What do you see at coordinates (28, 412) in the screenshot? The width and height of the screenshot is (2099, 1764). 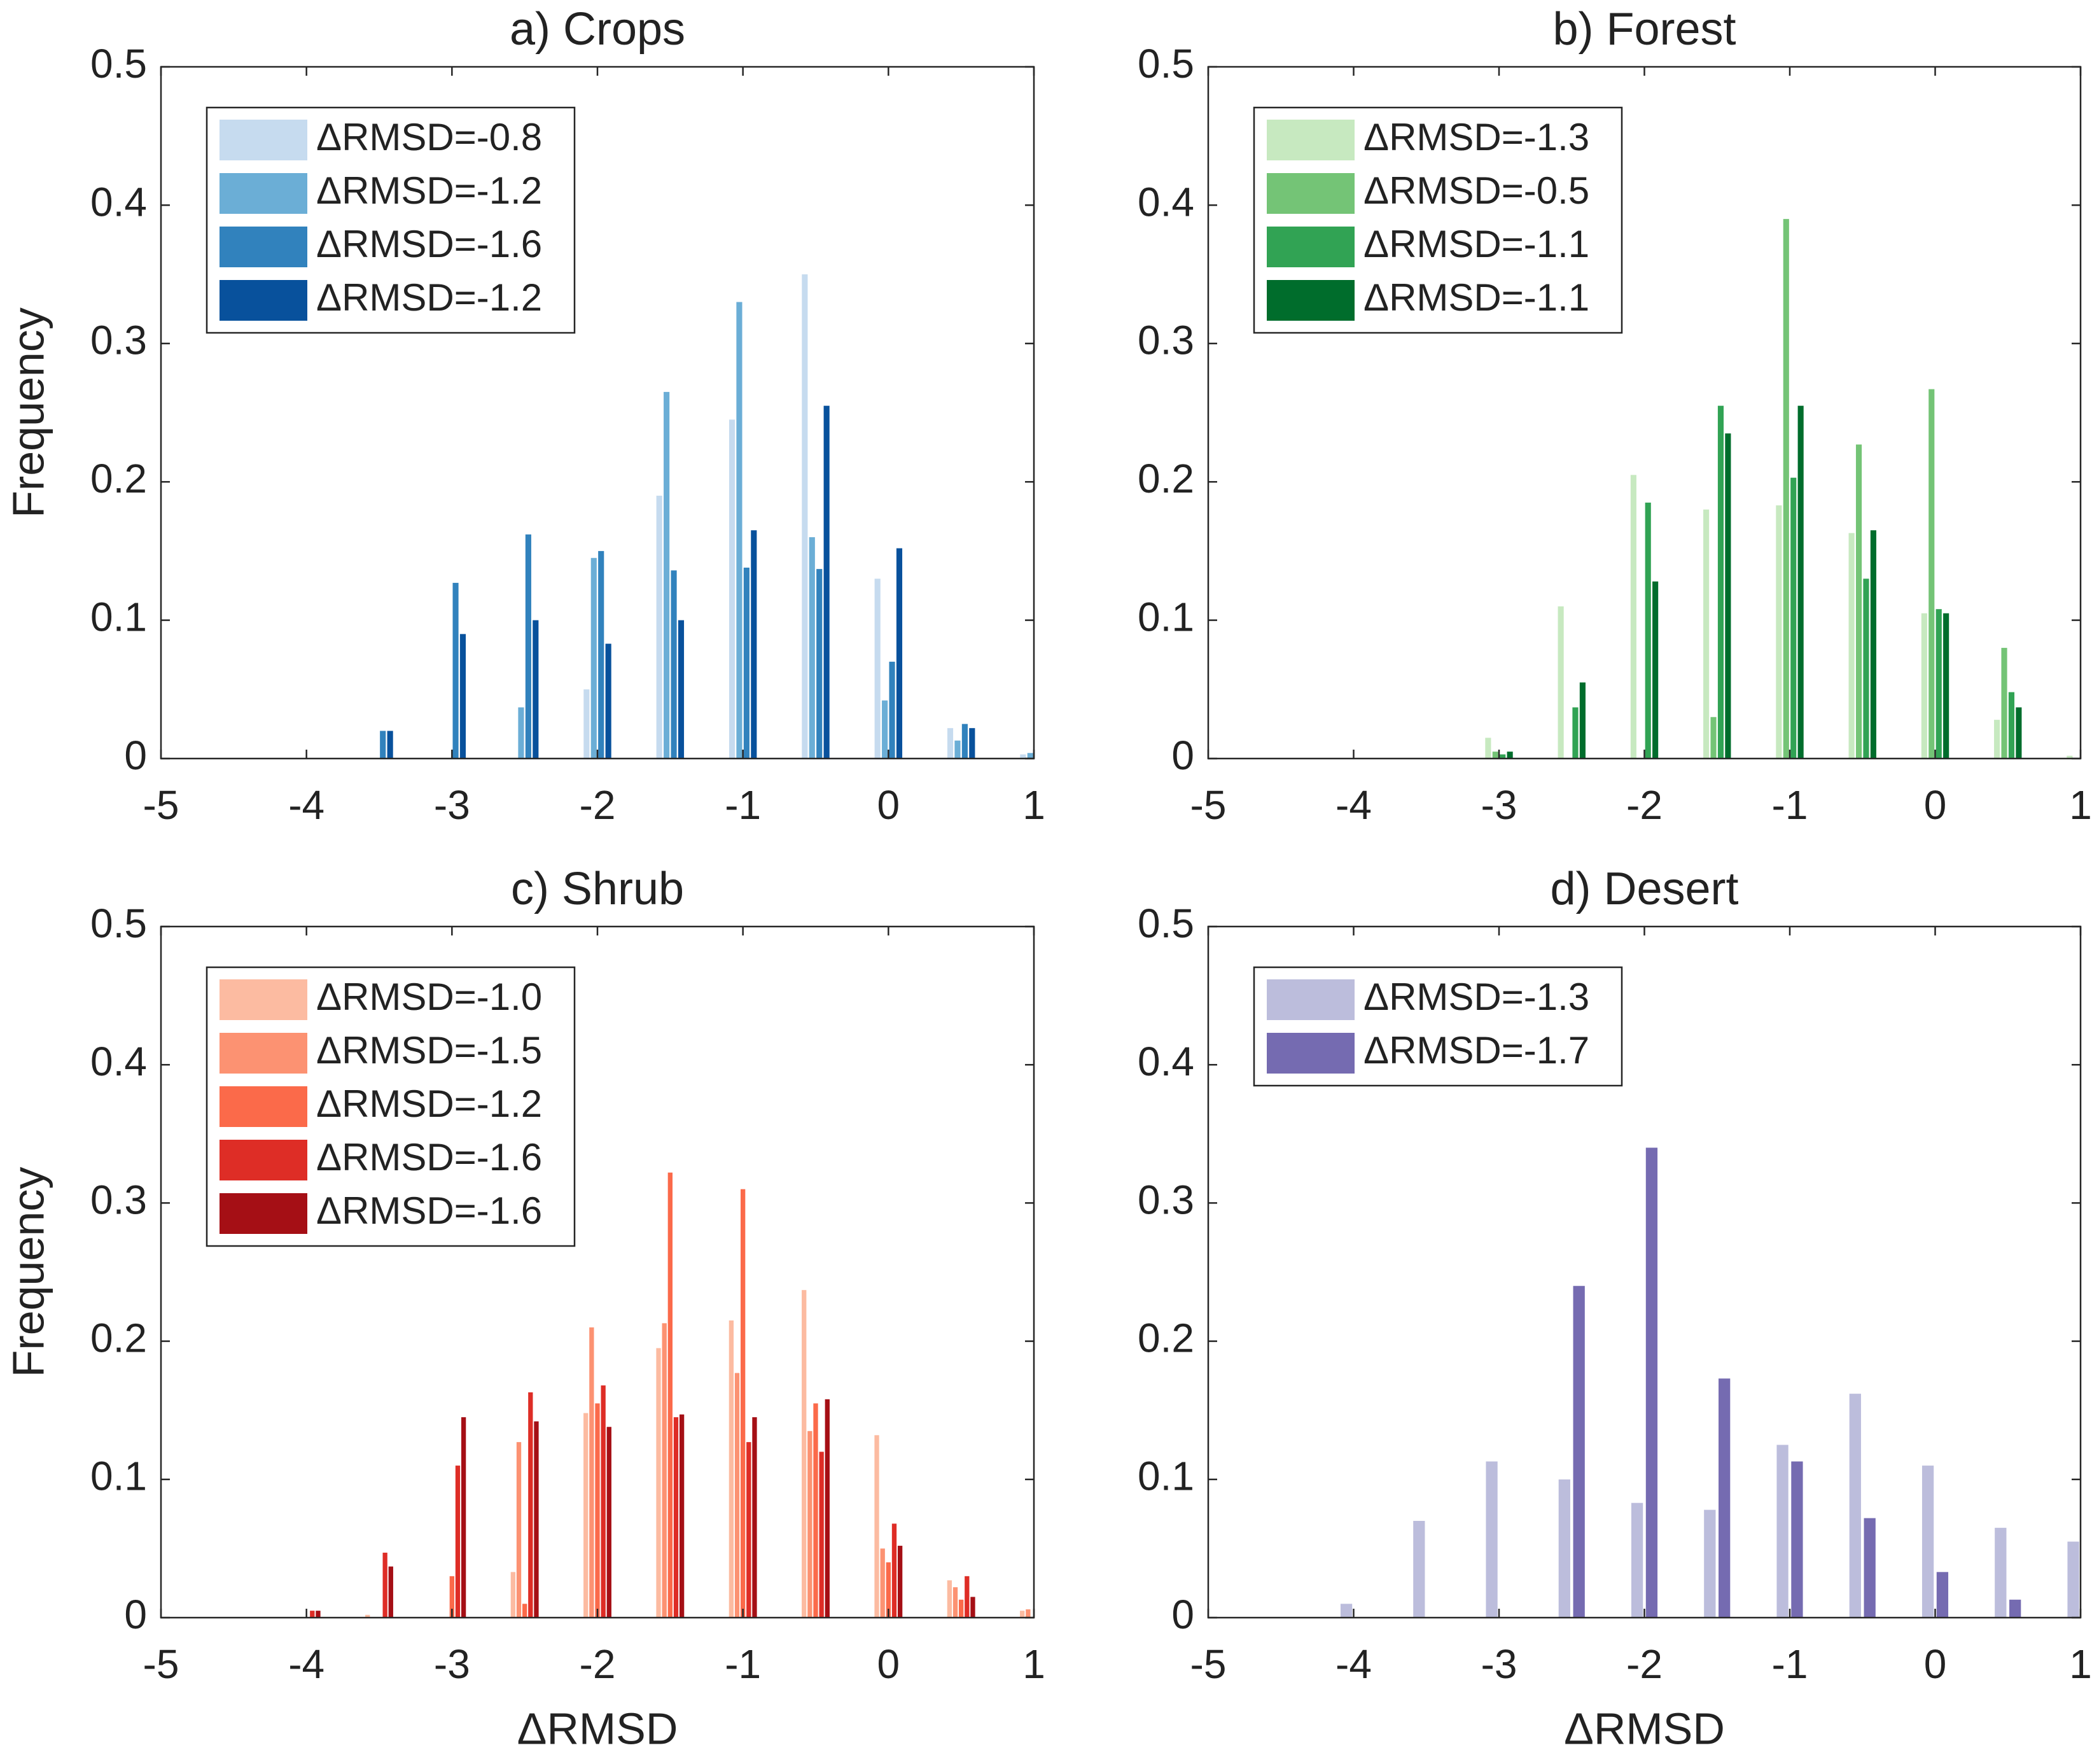 I see `y-axis-label: Frequency` at bounding box center [28, 412].